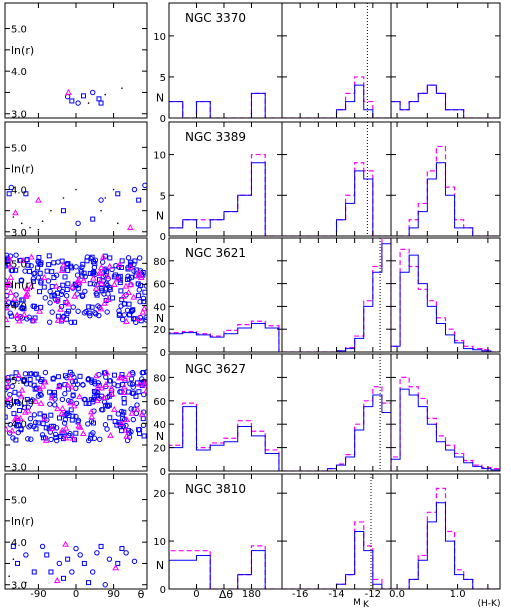 The height and width of the screenshot is (609, 511). What do you see at coordinates (224, 436) in the screenshot?
I see `dtheta-hist-3-series-magenta` at bounding box center [224, 436].